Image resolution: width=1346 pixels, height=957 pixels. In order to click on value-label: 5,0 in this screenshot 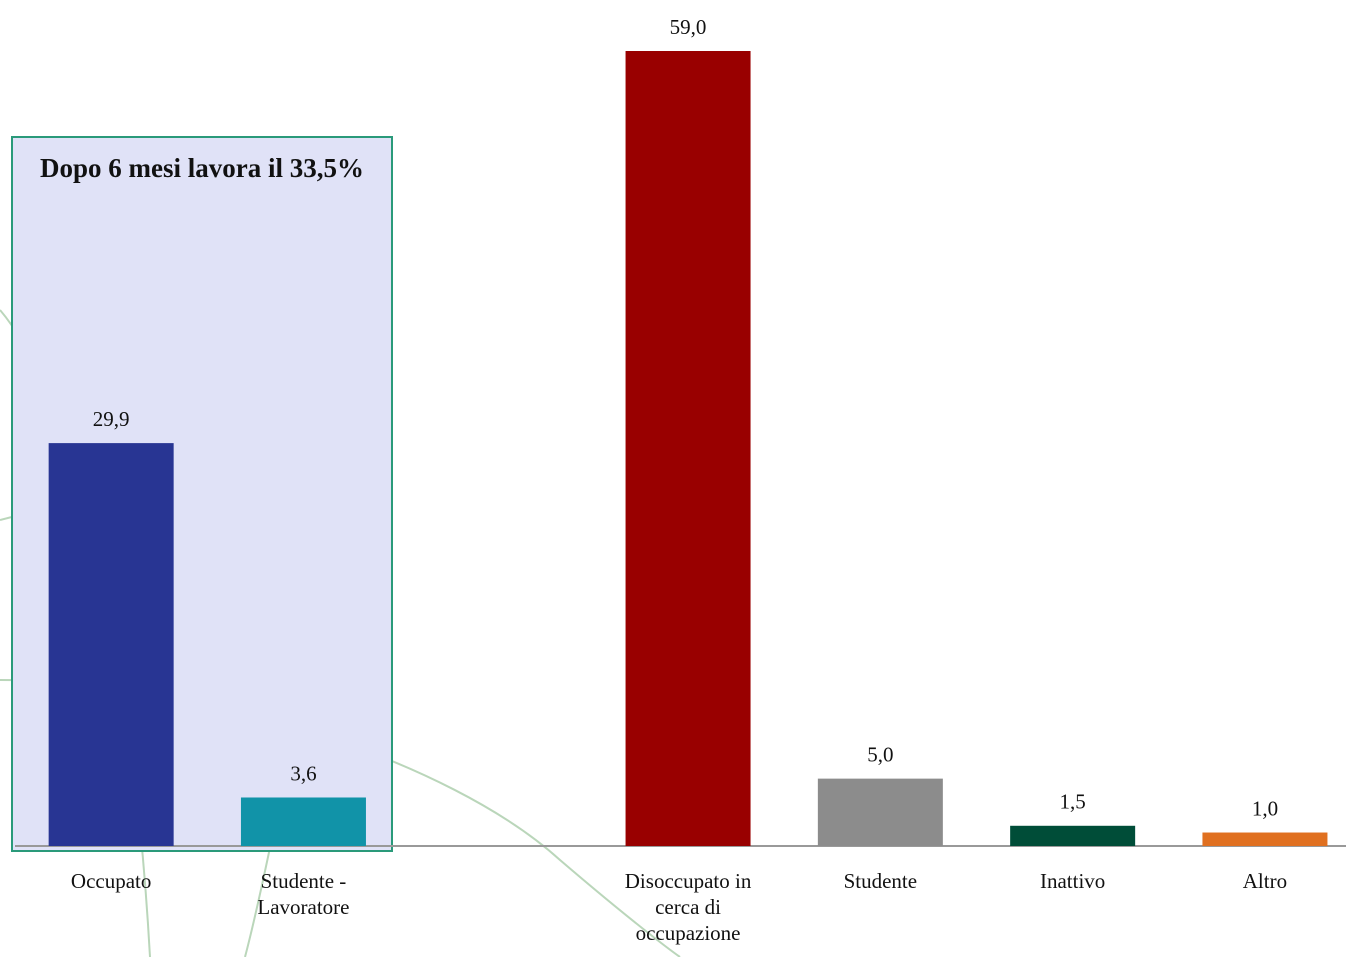, I will do `click(880, 754)`.